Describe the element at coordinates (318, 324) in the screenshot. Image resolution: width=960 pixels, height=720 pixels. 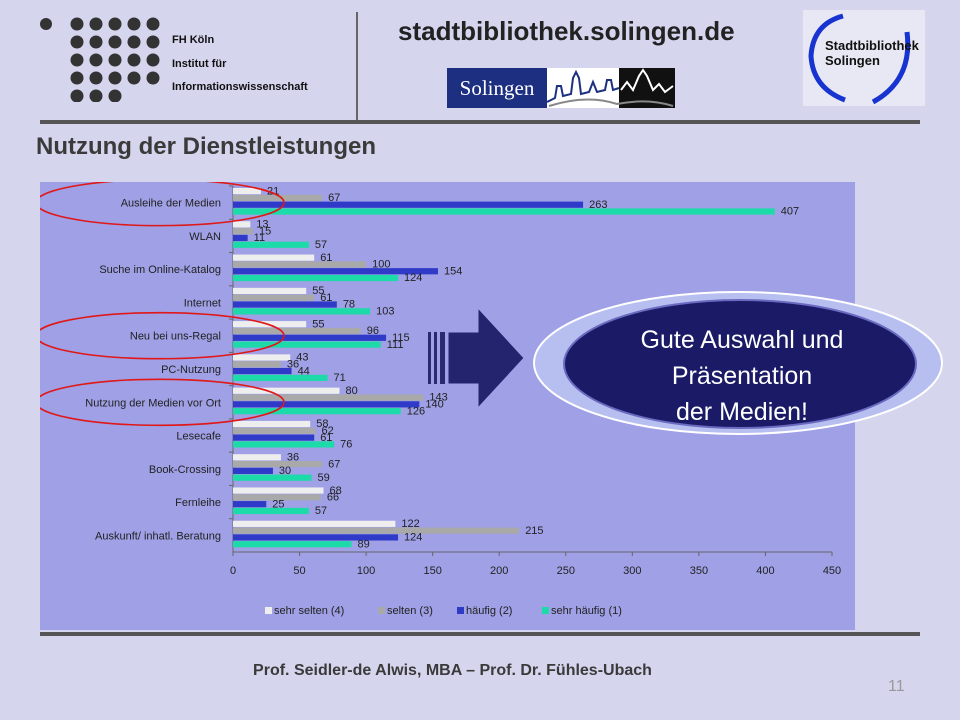
I see `data-label: 55` at that location.